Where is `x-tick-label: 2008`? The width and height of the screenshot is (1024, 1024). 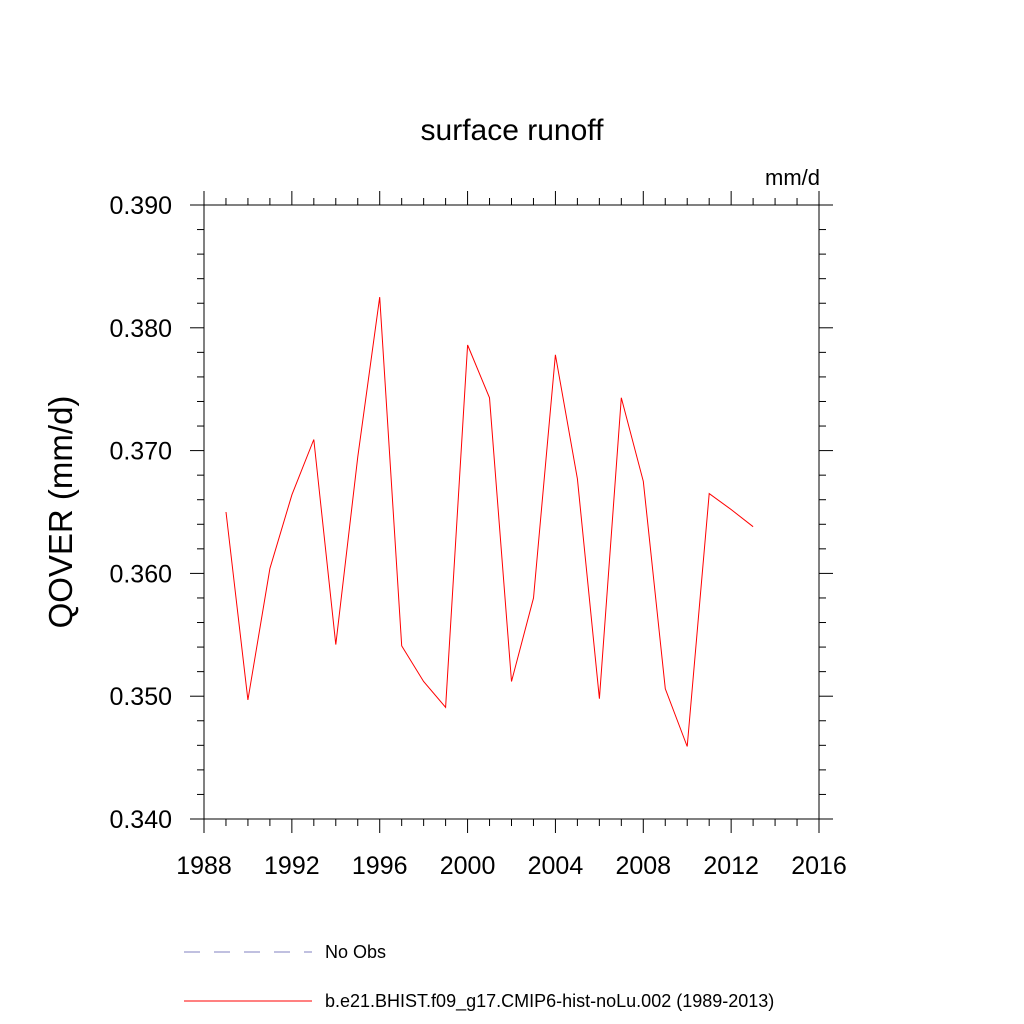 x-tick-label: 2008 is located at coordinates (643, 866).